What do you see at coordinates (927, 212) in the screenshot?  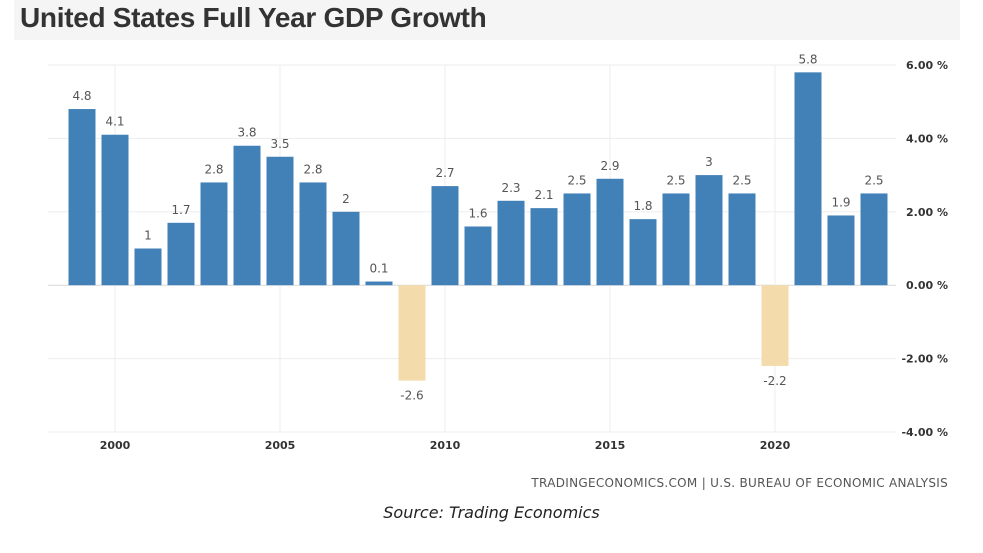 I see `y-tick-label: 2.00 %` at bounding box center [927, 212].